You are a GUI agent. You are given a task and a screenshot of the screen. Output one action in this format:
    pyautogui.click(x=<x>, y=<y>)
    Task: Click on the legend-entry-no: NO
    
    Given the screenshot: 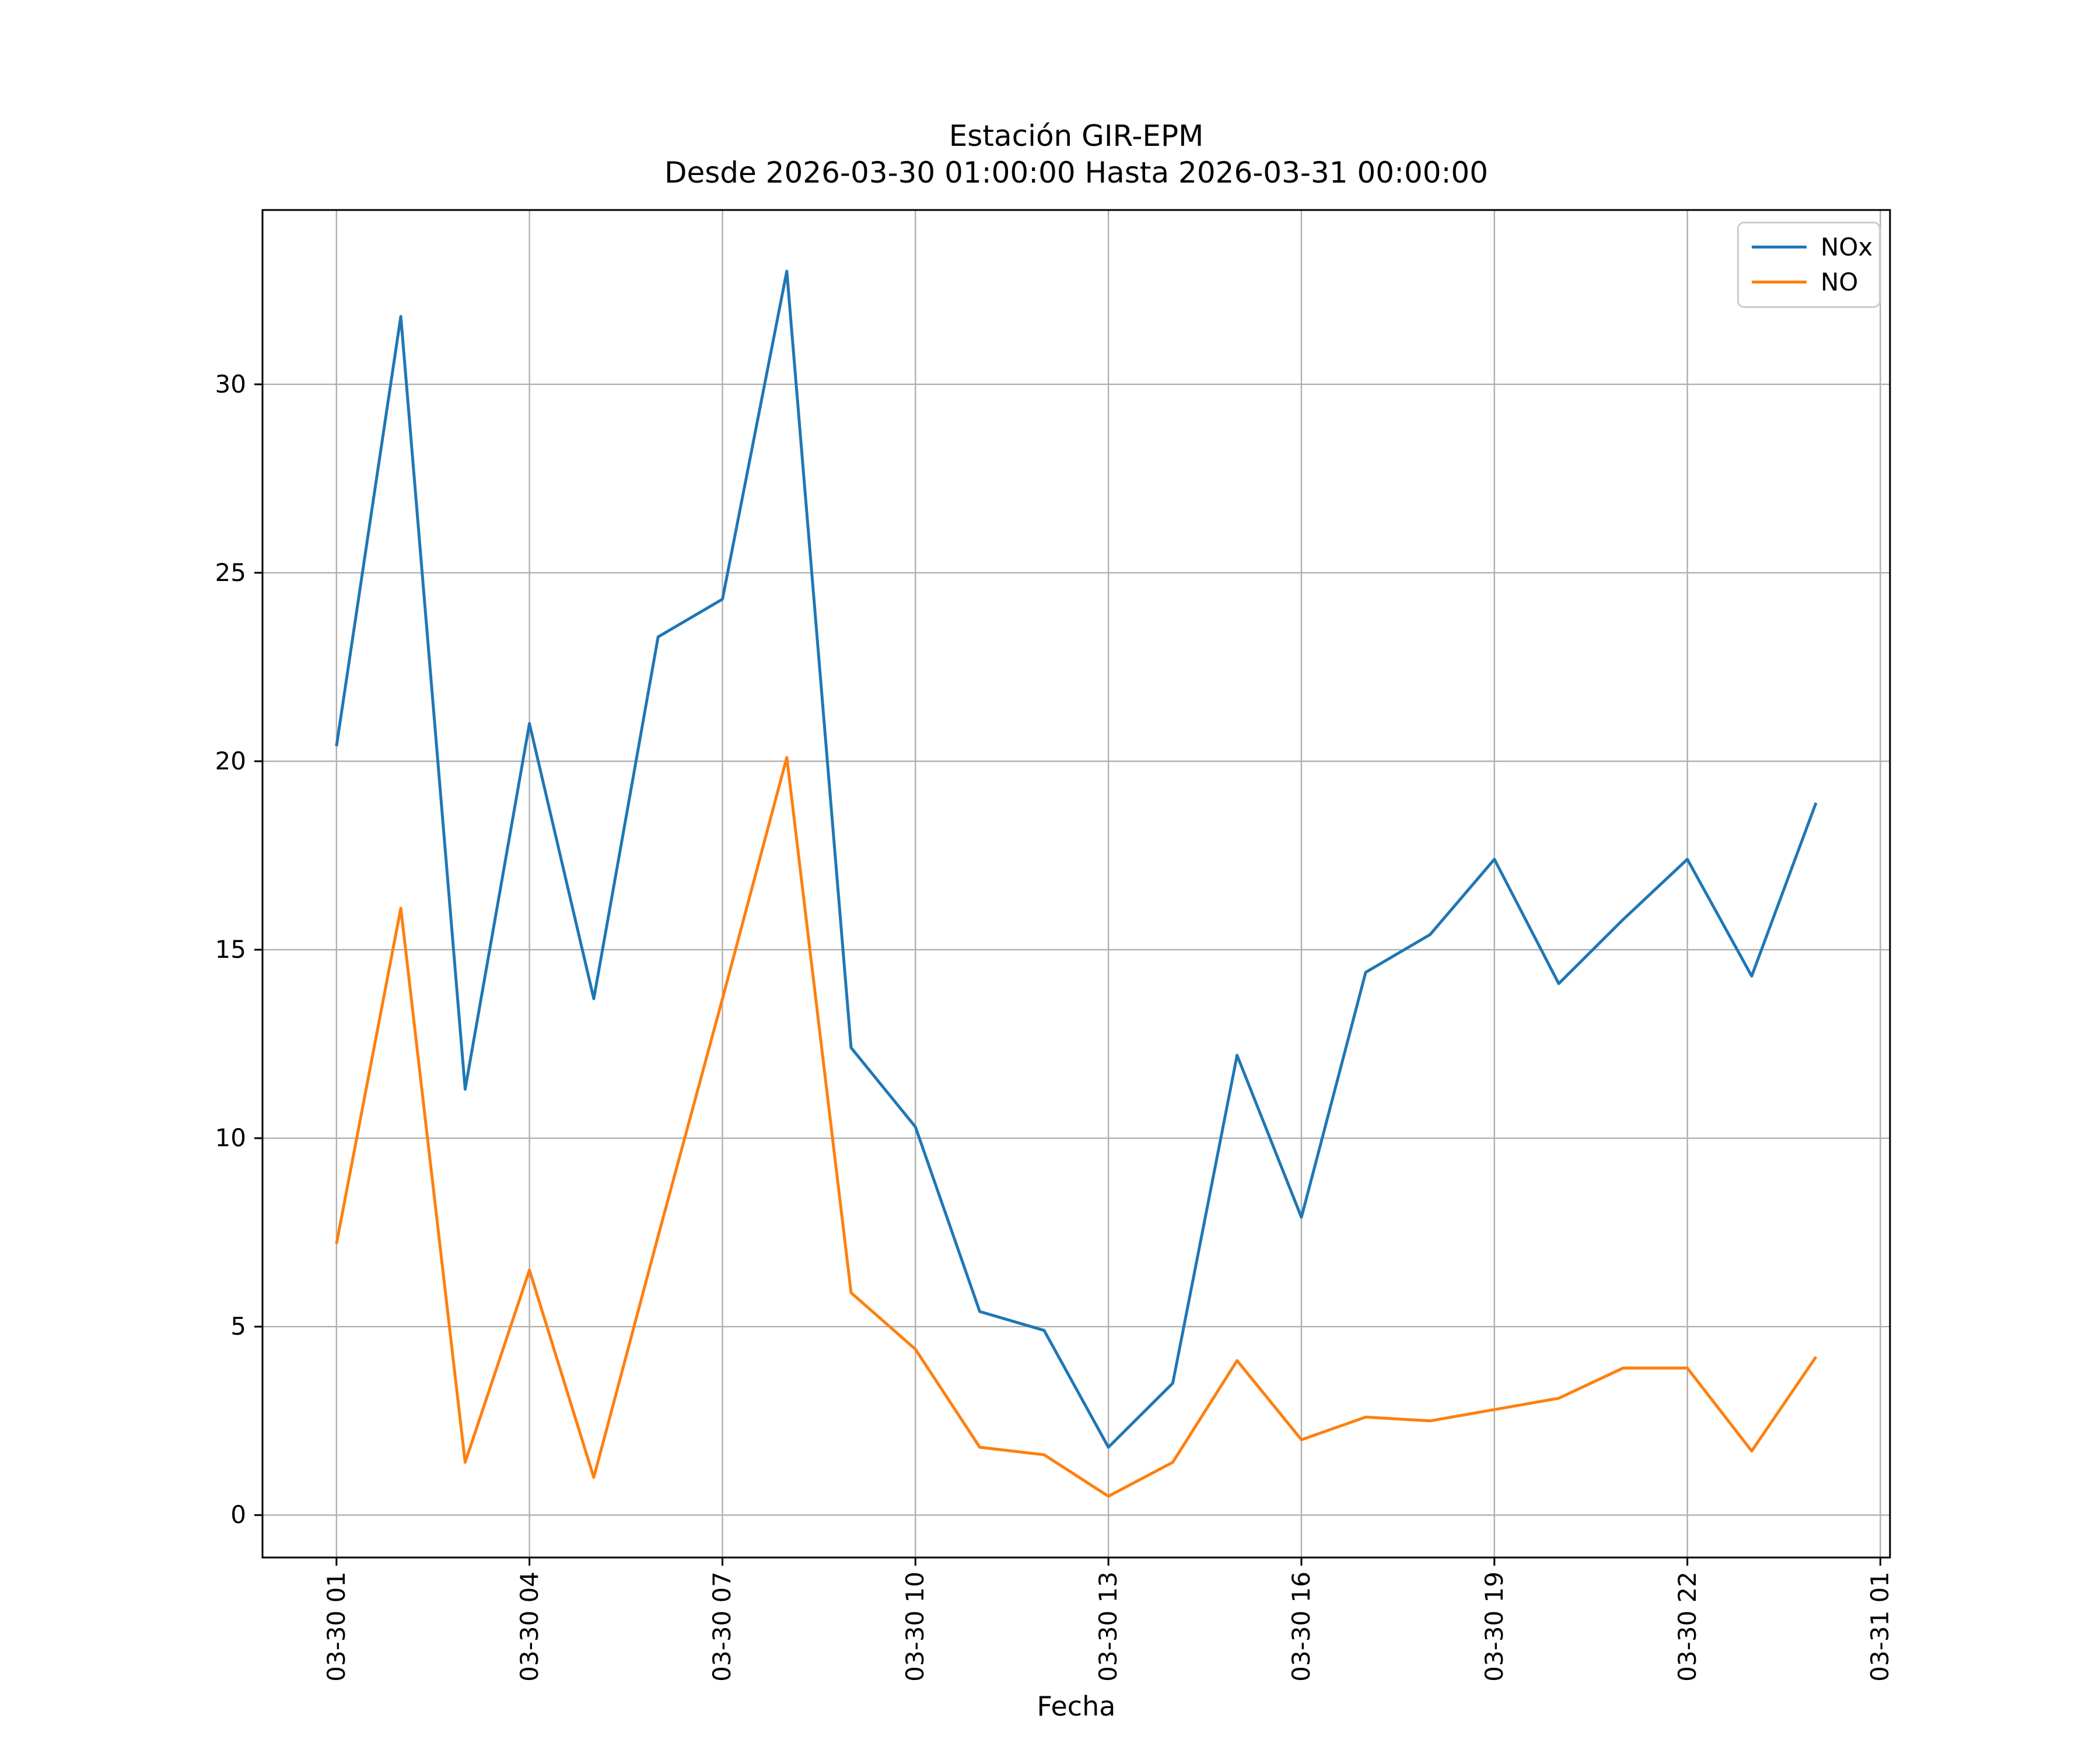 What is the action you would take?
    pyautogui.click(x=1809, y=281)
    